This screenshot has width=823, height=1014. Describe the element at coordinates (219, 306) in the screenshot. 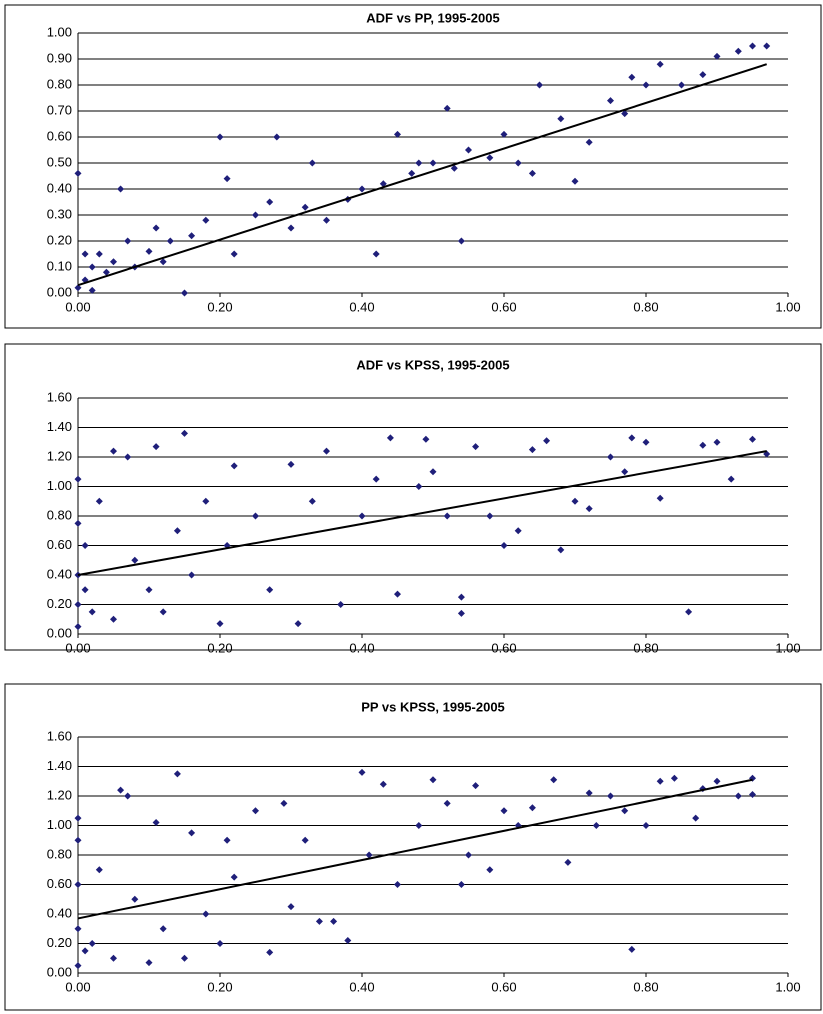

I see `x-tick-label: 0.20` at that location.